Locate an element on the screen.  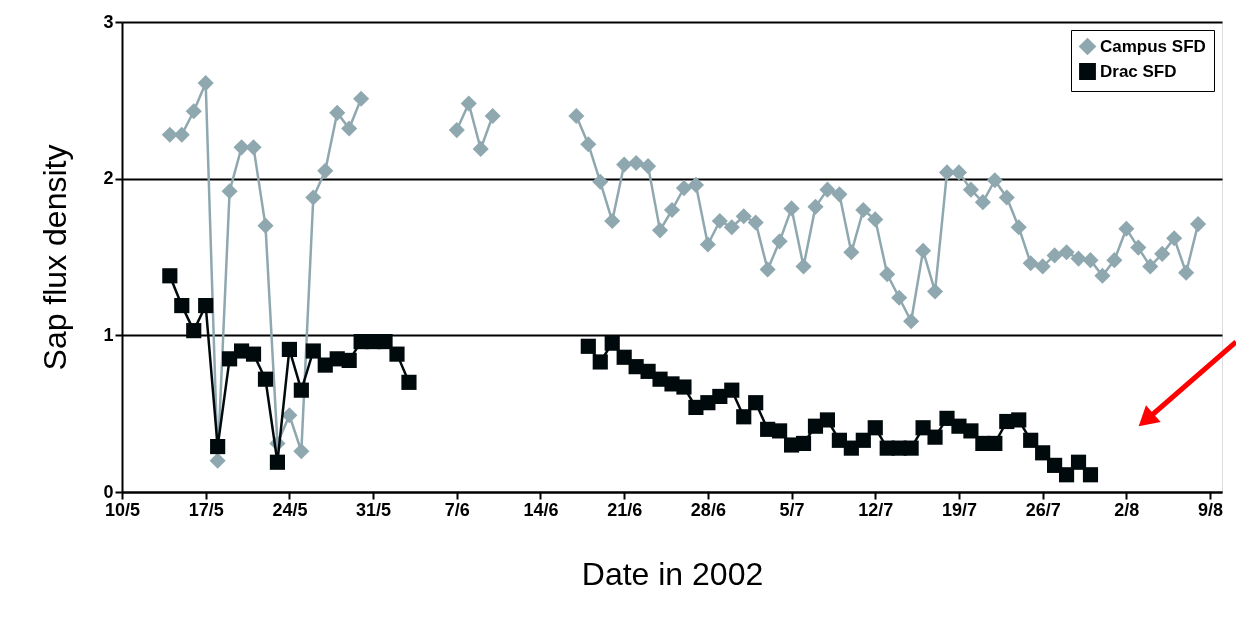
x-tick-label: 7/6 is located at coordinates (457, 509).